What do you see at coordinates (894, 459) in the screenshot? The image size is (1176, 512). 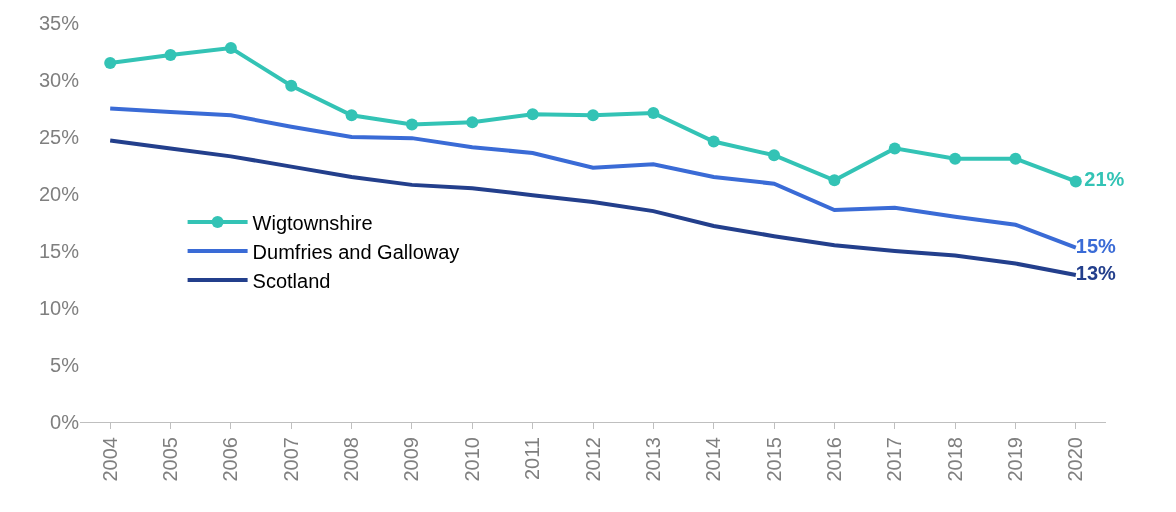 I see `x-tick-label: 2017` at bounding box center [894, 459].